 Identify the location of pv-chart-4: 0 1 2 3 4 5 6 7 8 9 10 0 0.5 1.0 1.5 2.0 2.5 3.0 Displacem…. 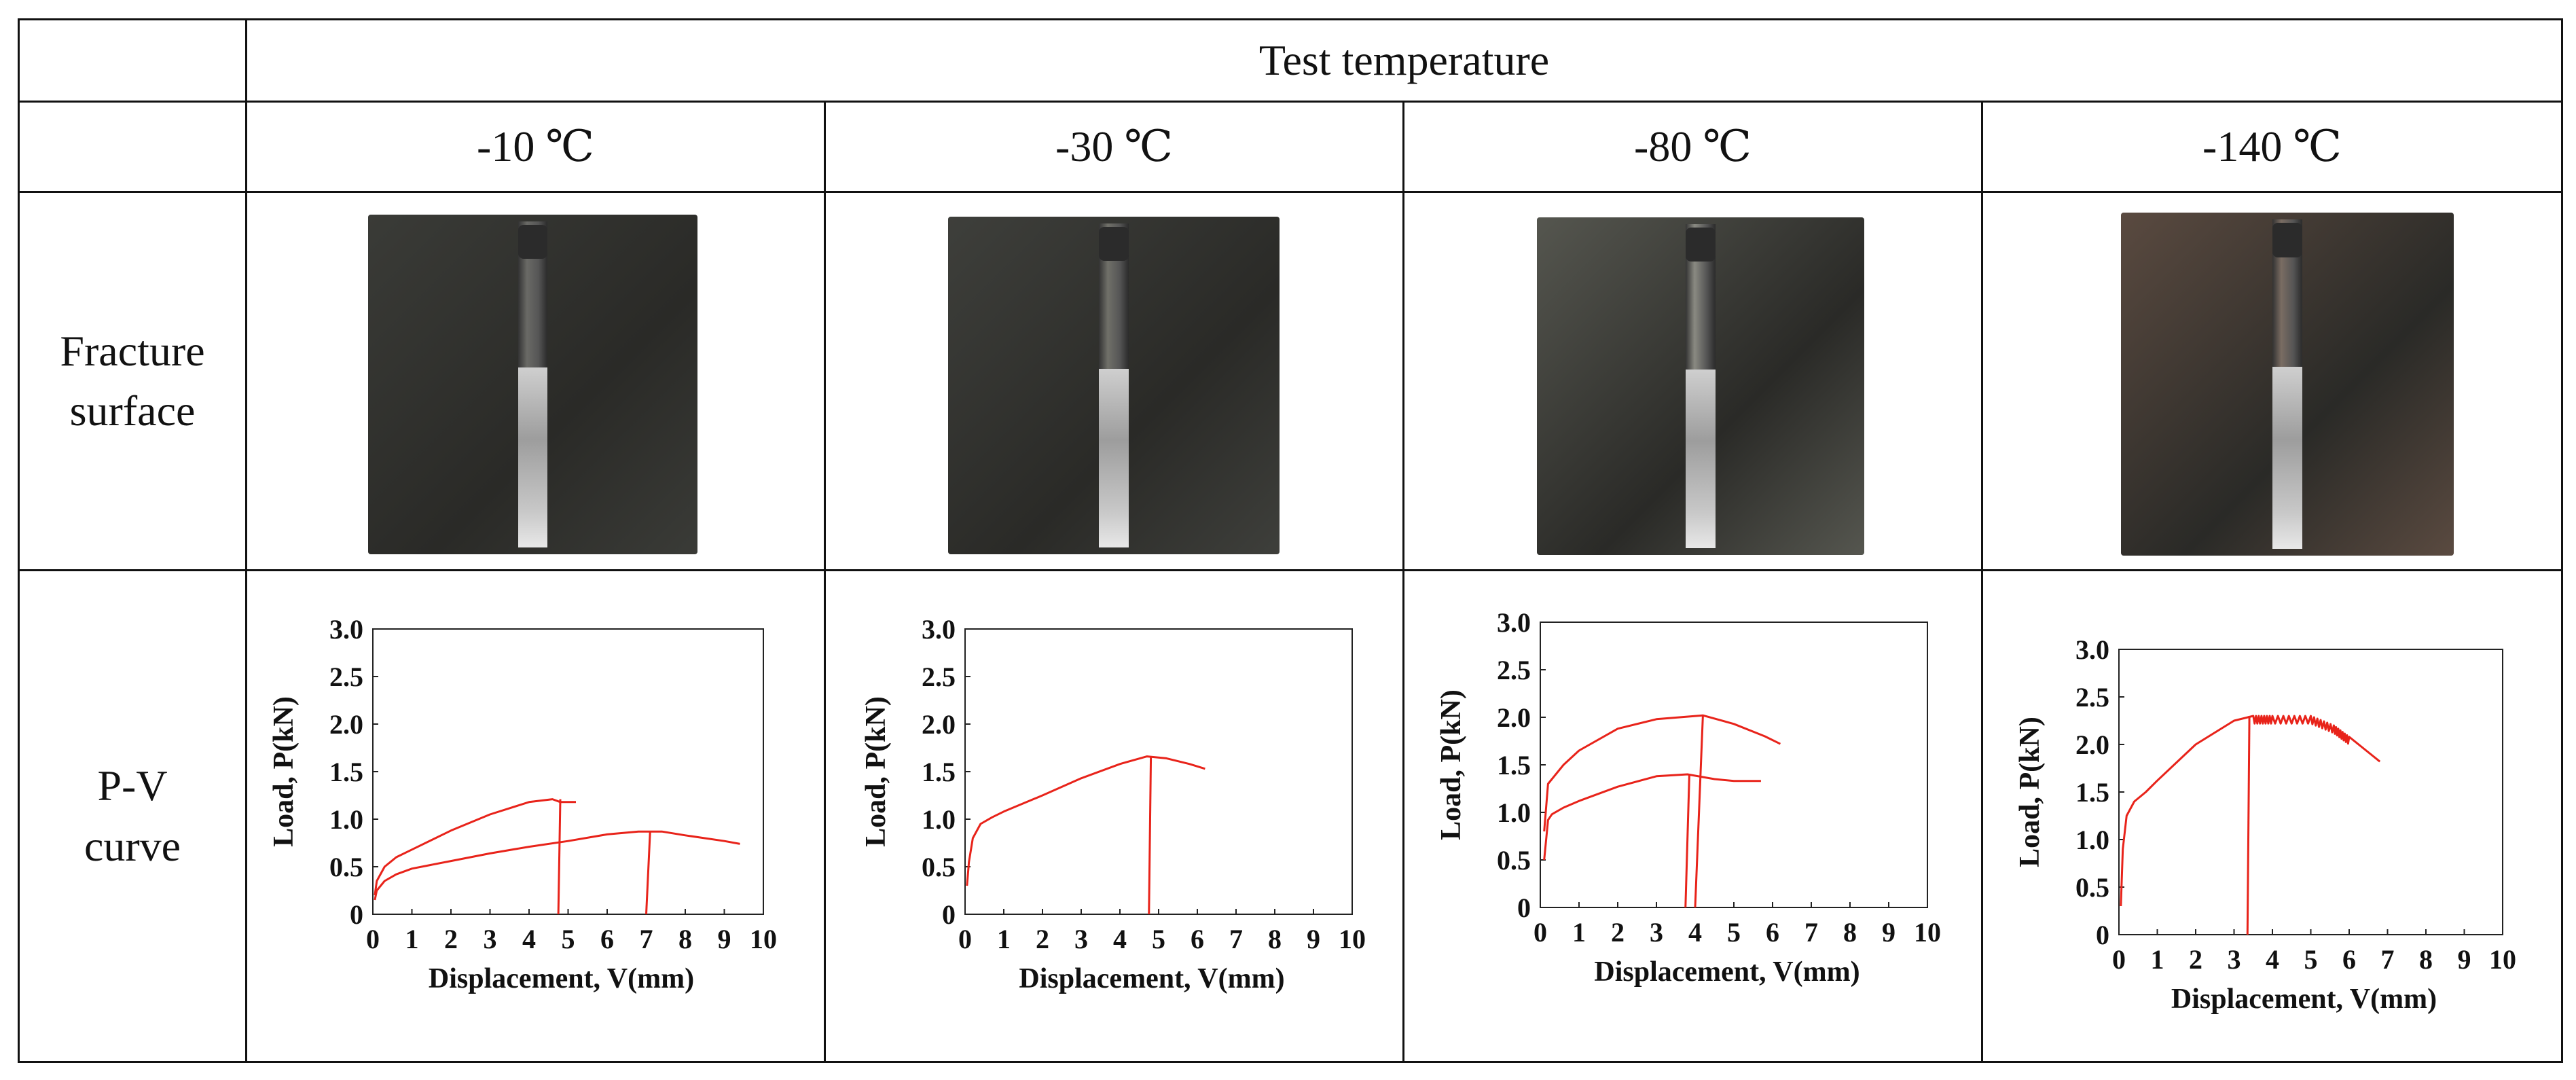
(2272, 816).